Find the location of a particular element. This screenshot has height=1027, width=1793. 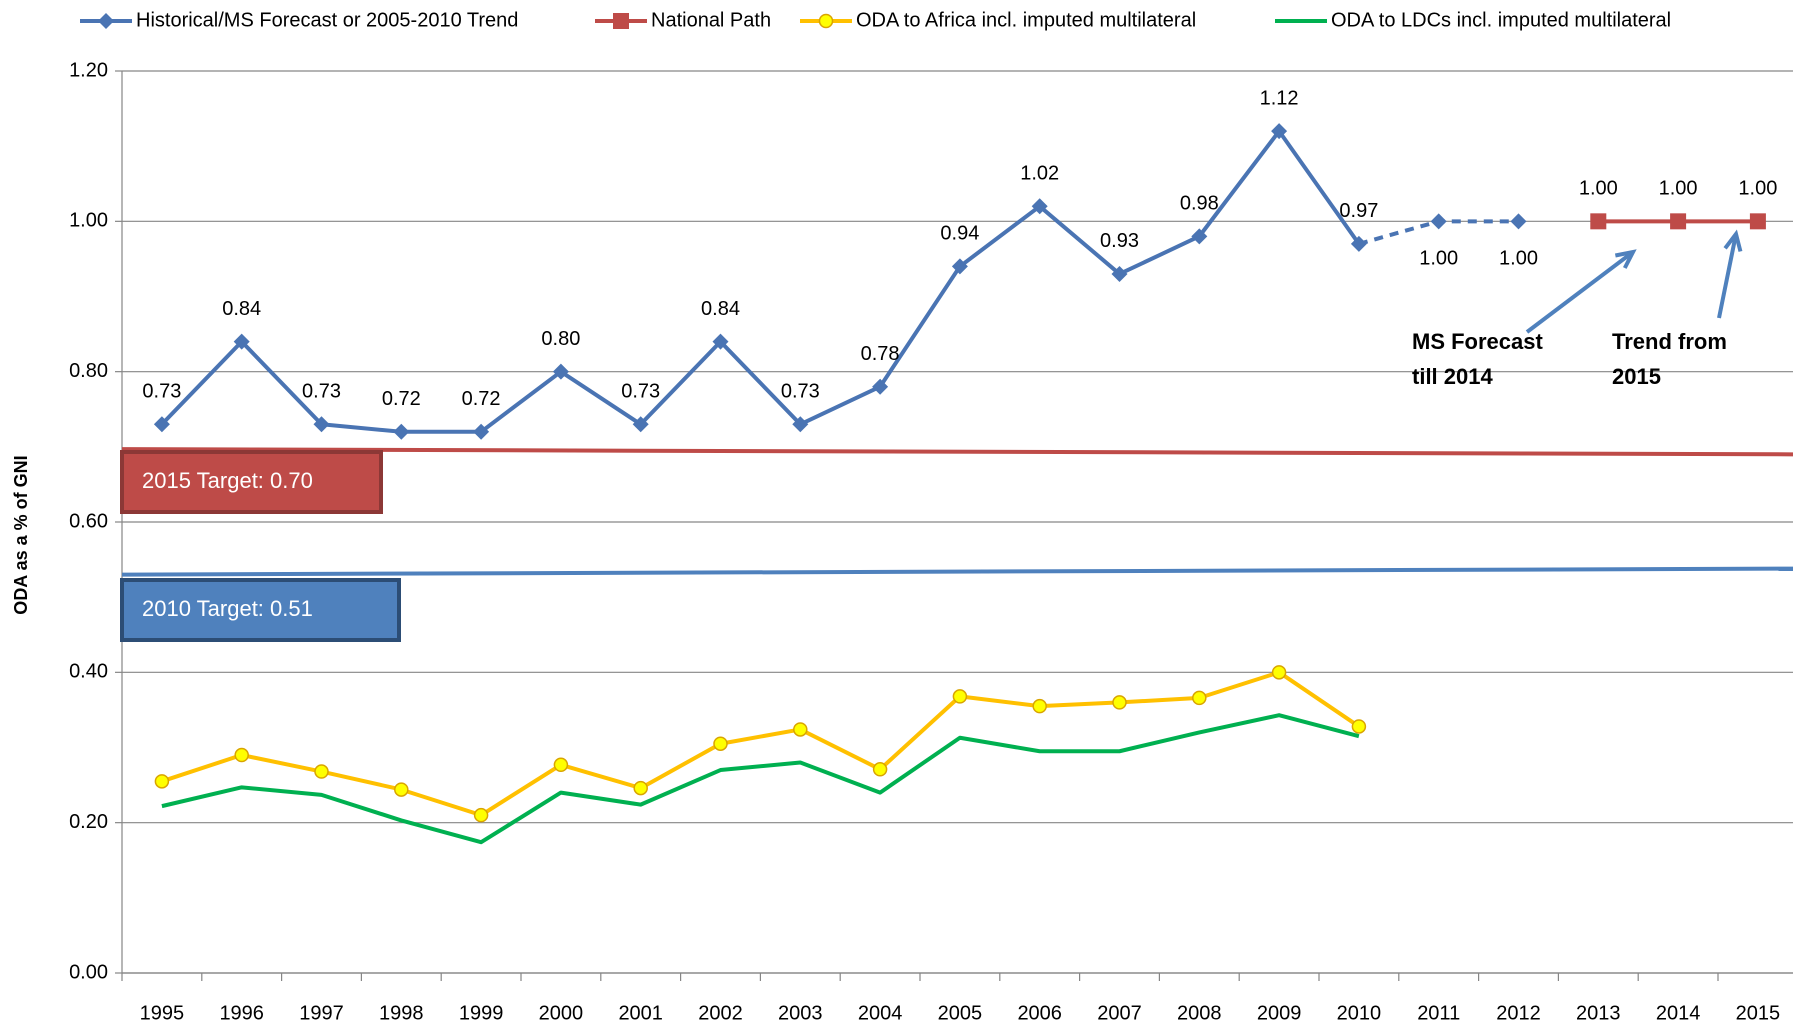

data-label: 0.94 is located at coordinates (959, 234).